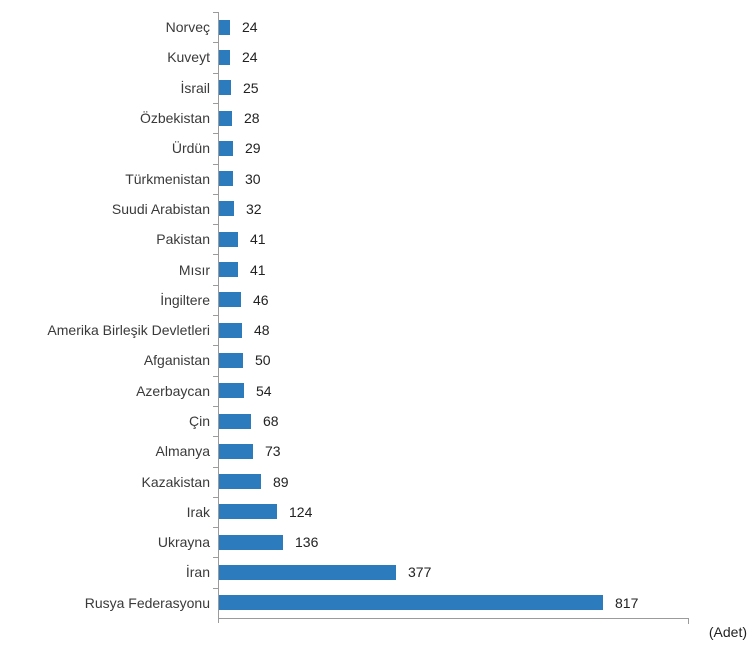  I want to click on chart-row: Amerika Birleşik Devletleri 48, so click(375, 330).